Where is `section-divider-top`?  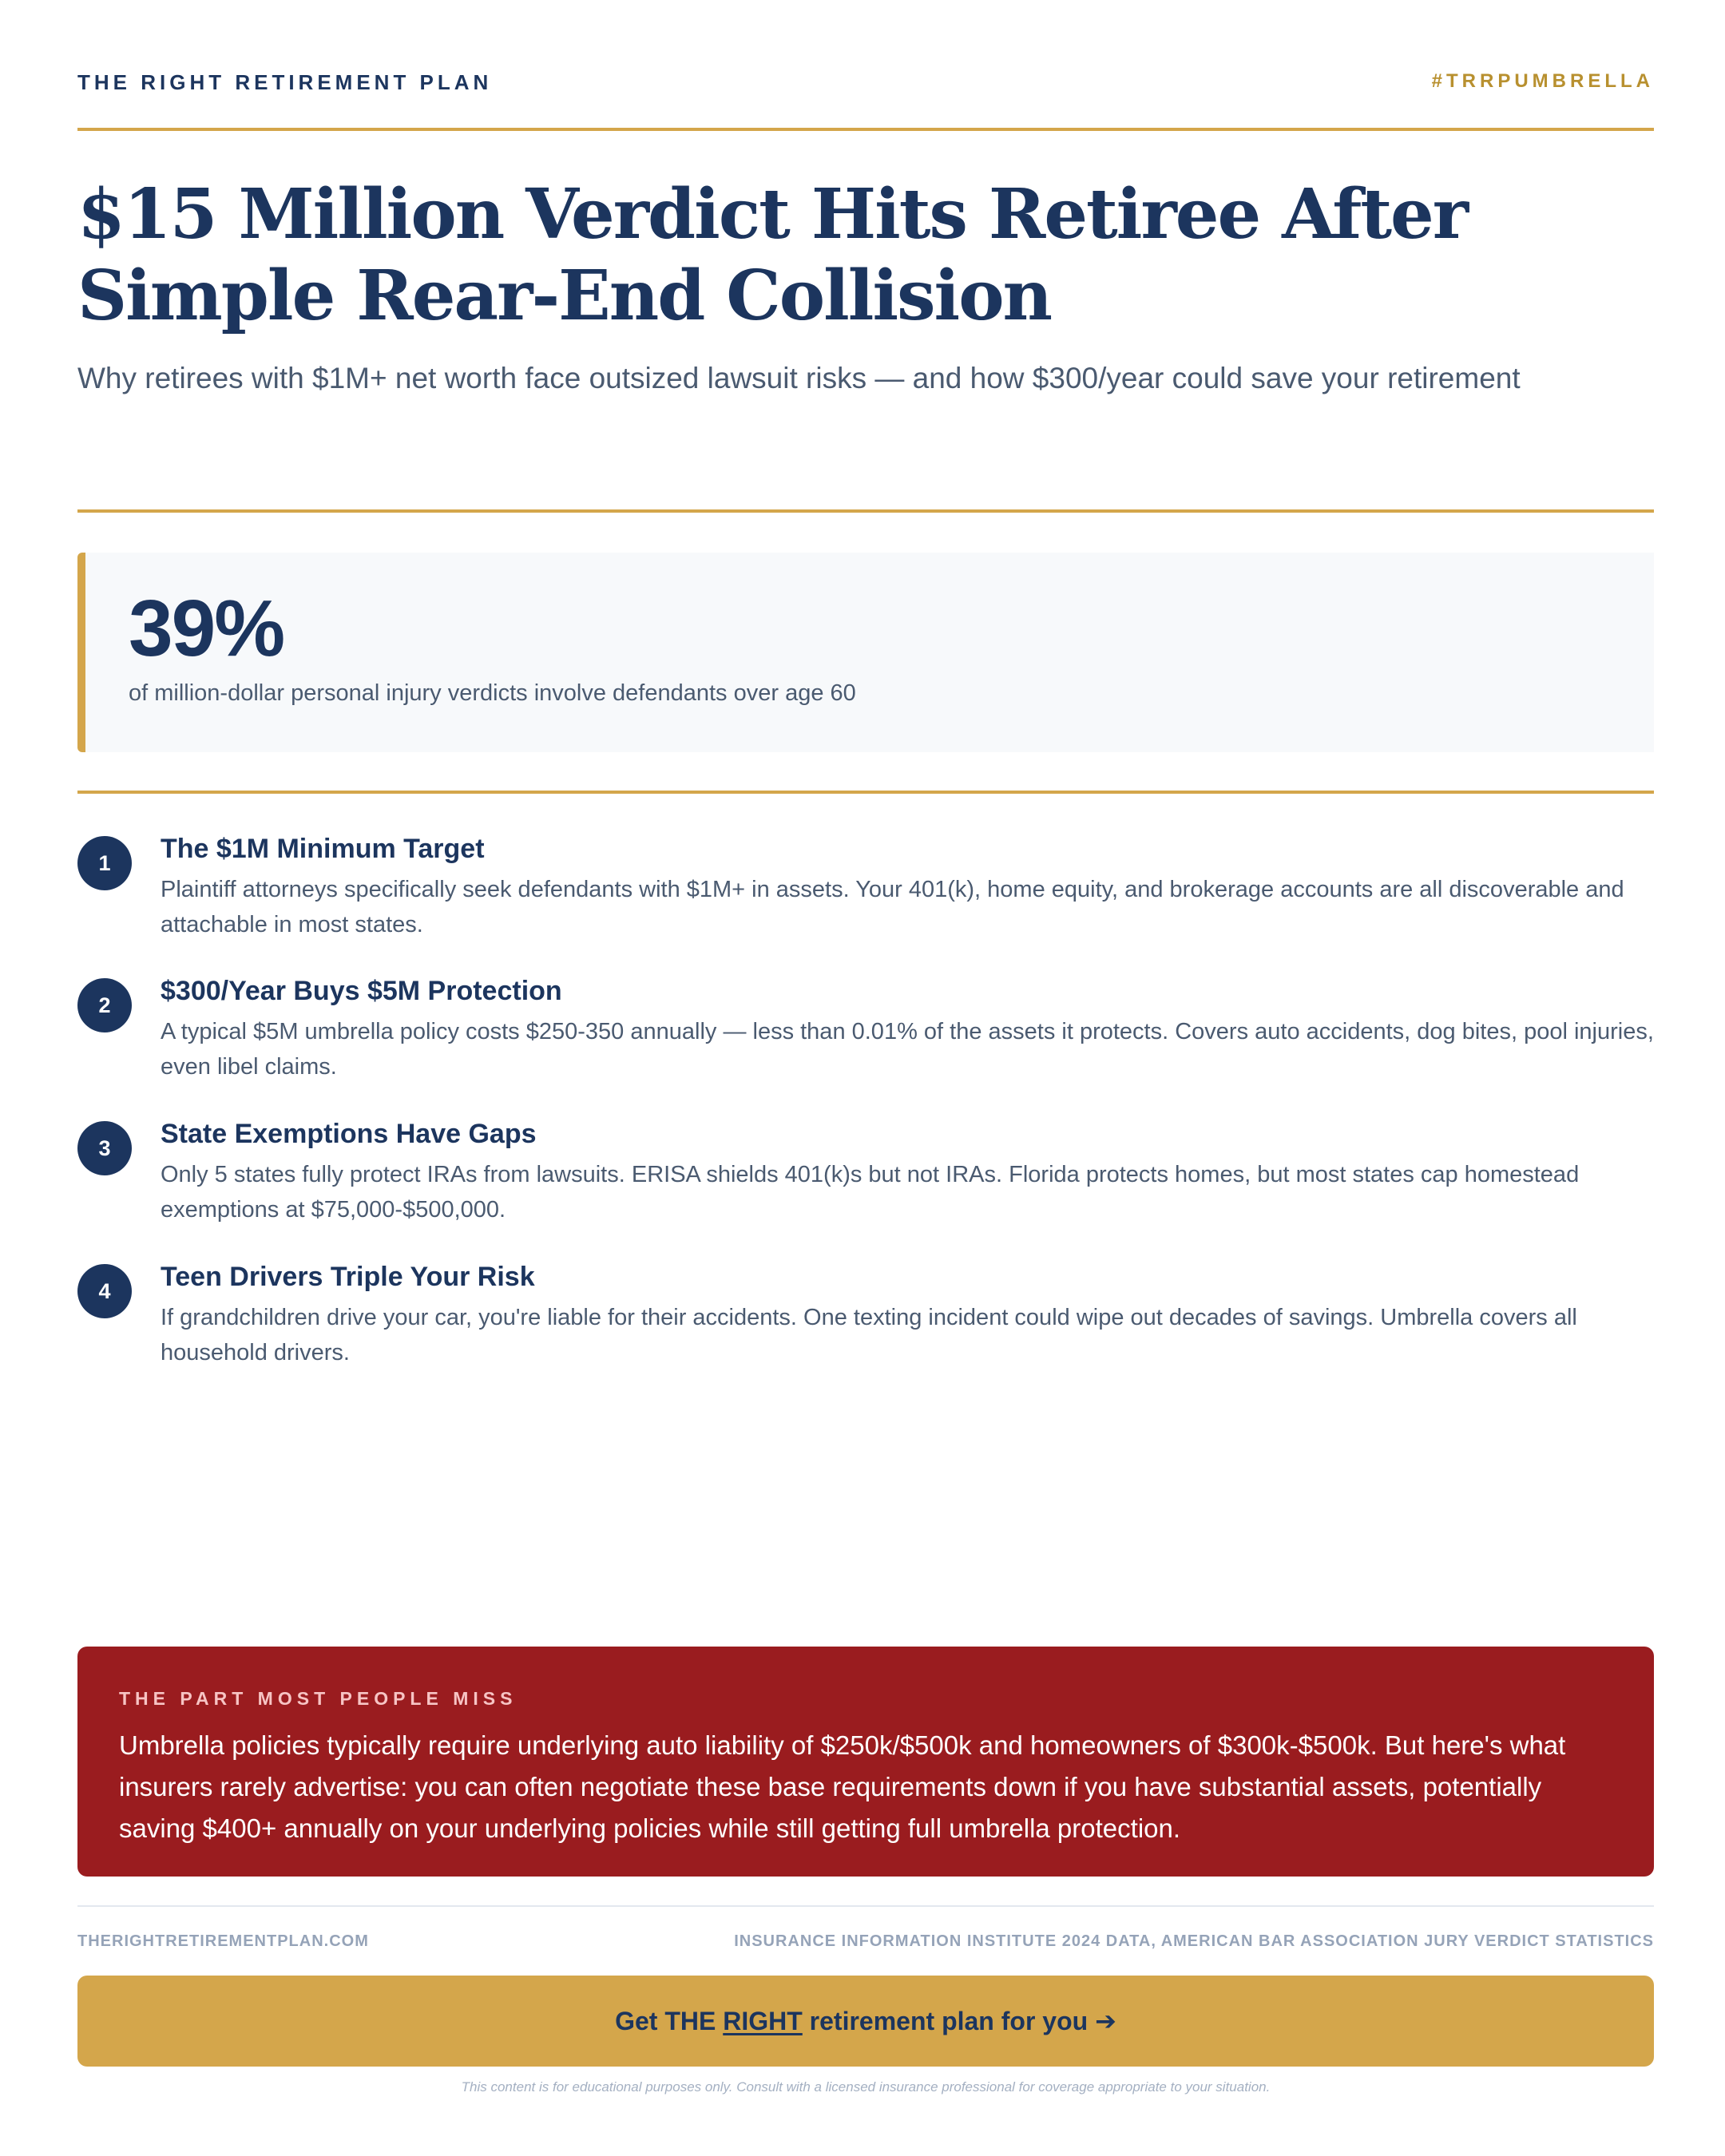 section-divider-top is located at coordinates (866, 511).